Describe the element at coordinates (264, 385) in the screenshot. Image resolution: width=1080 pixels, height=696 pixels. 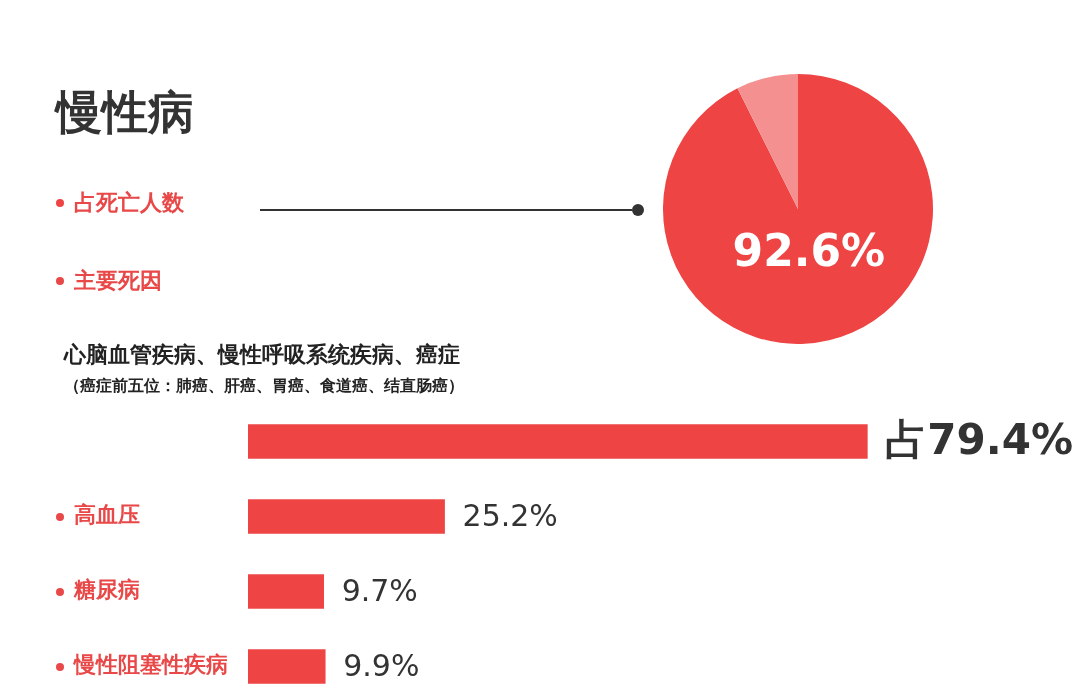
I see `text: （癌症前五位：肺癌、肝癌、胃癌、食道癌、结直肠癌）` at that location.